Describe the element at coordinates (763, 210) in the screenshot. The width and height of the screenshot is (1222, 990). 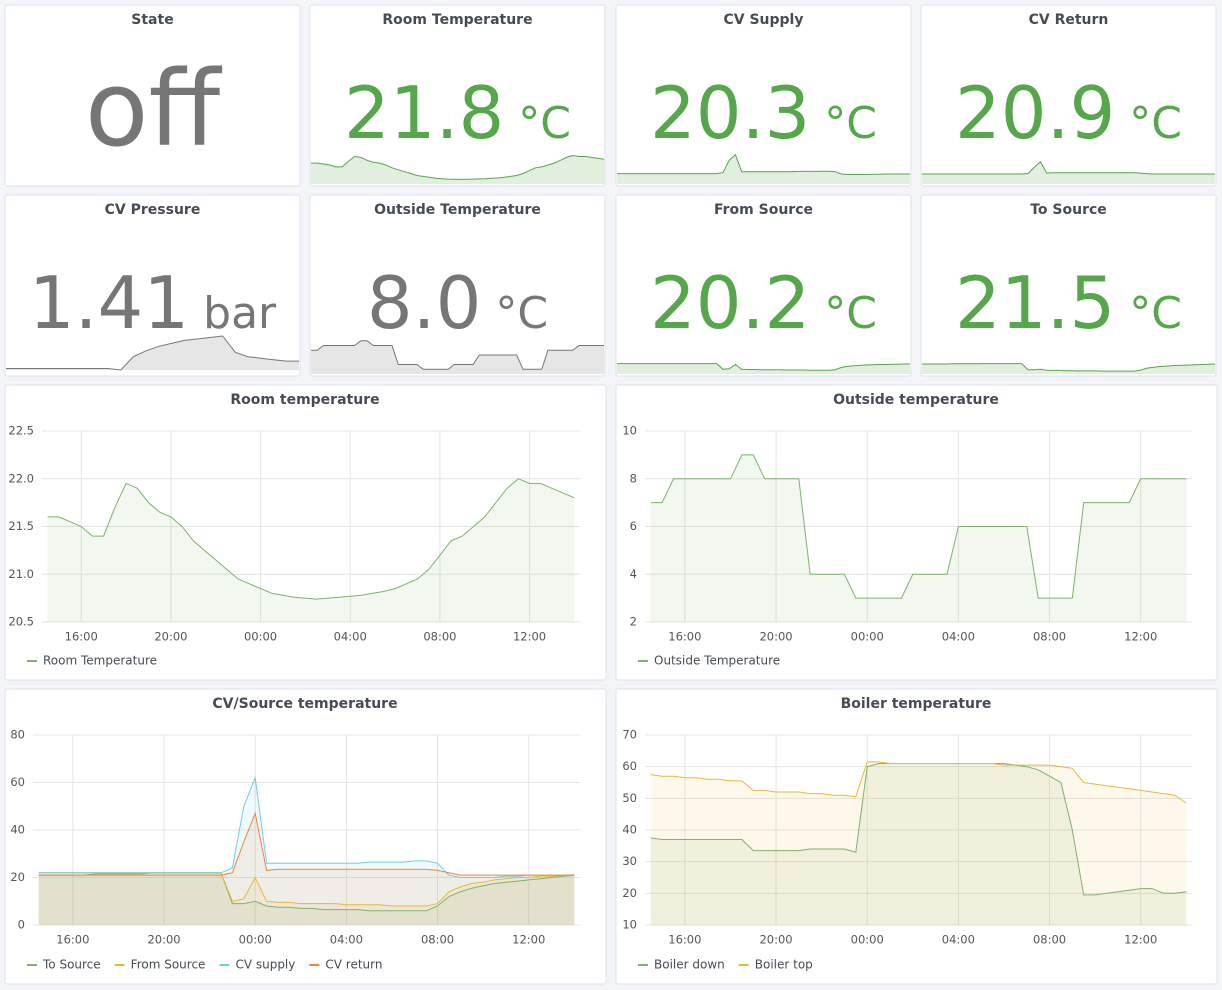
I see `panel-title: From Source` at that location.